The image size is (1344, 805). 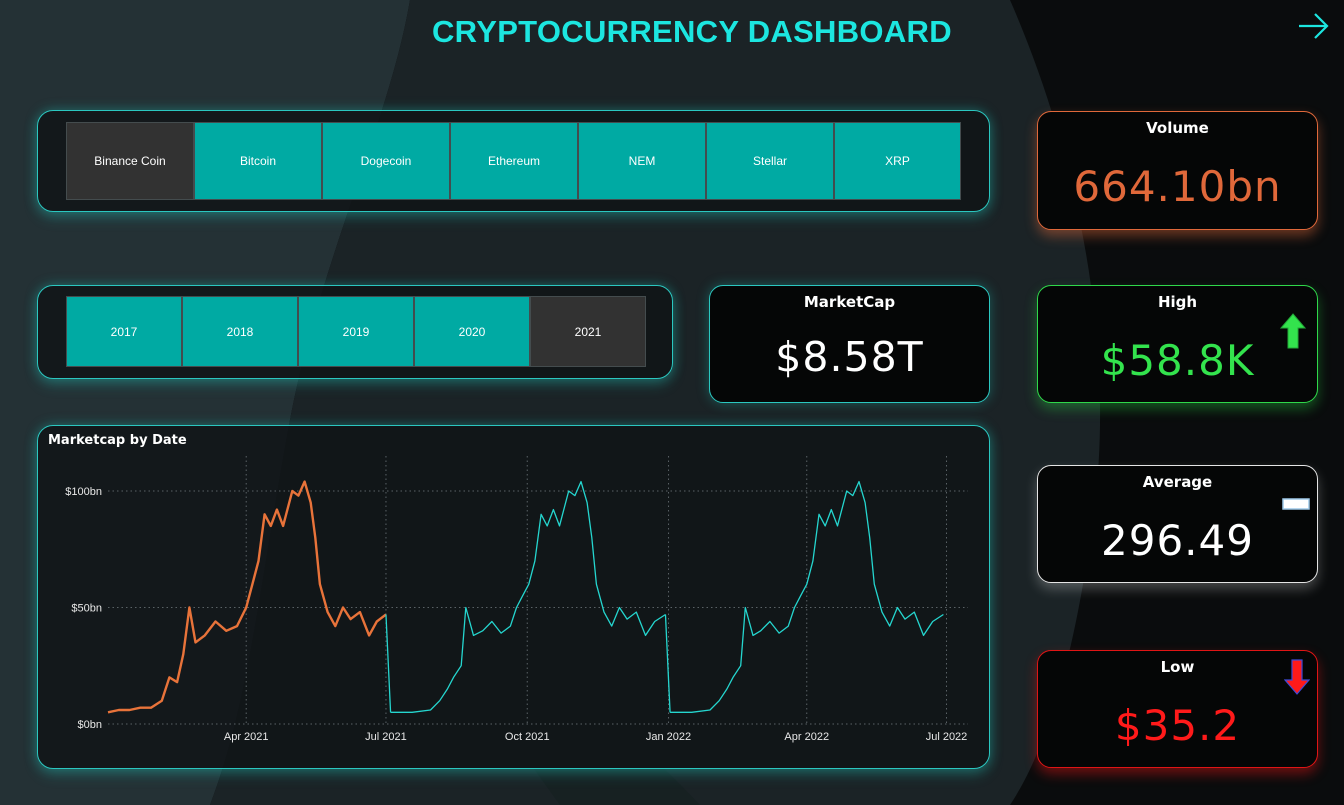 What do you see at coordinates (90, 725) in the screenshot?
I see `y-tick-label: $0bn` at bounding box center [90, 725].